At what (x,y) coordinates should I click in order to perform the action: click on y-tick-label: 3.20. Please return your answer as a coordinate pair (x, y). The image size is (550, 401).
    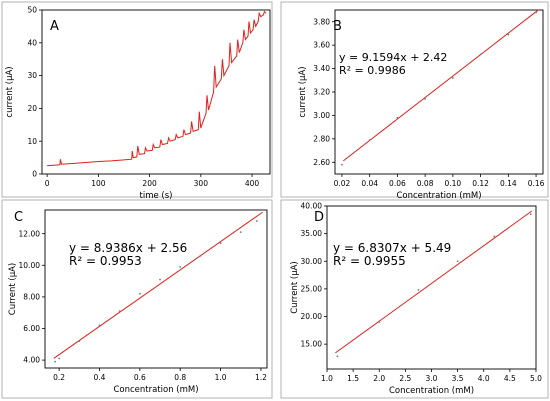
    Looking at the image, I should click on (321, 92).